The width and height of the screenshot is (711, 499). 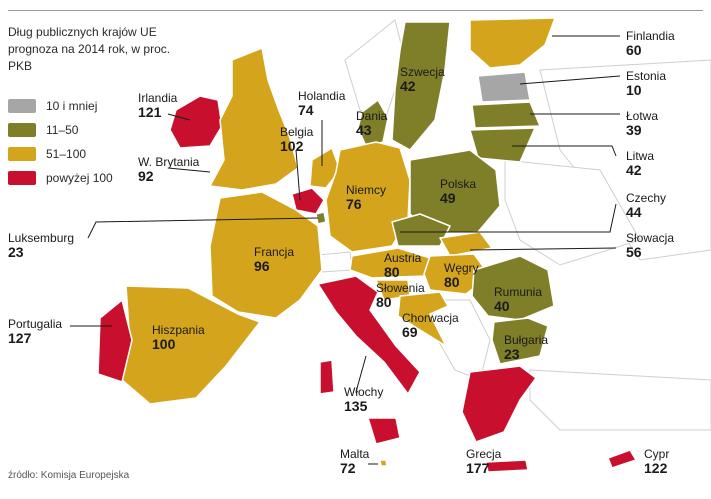 What do you see at coordinates (369, 335) in the screenshot?
I see `country-wlochy` at bounding box center [369, 335].